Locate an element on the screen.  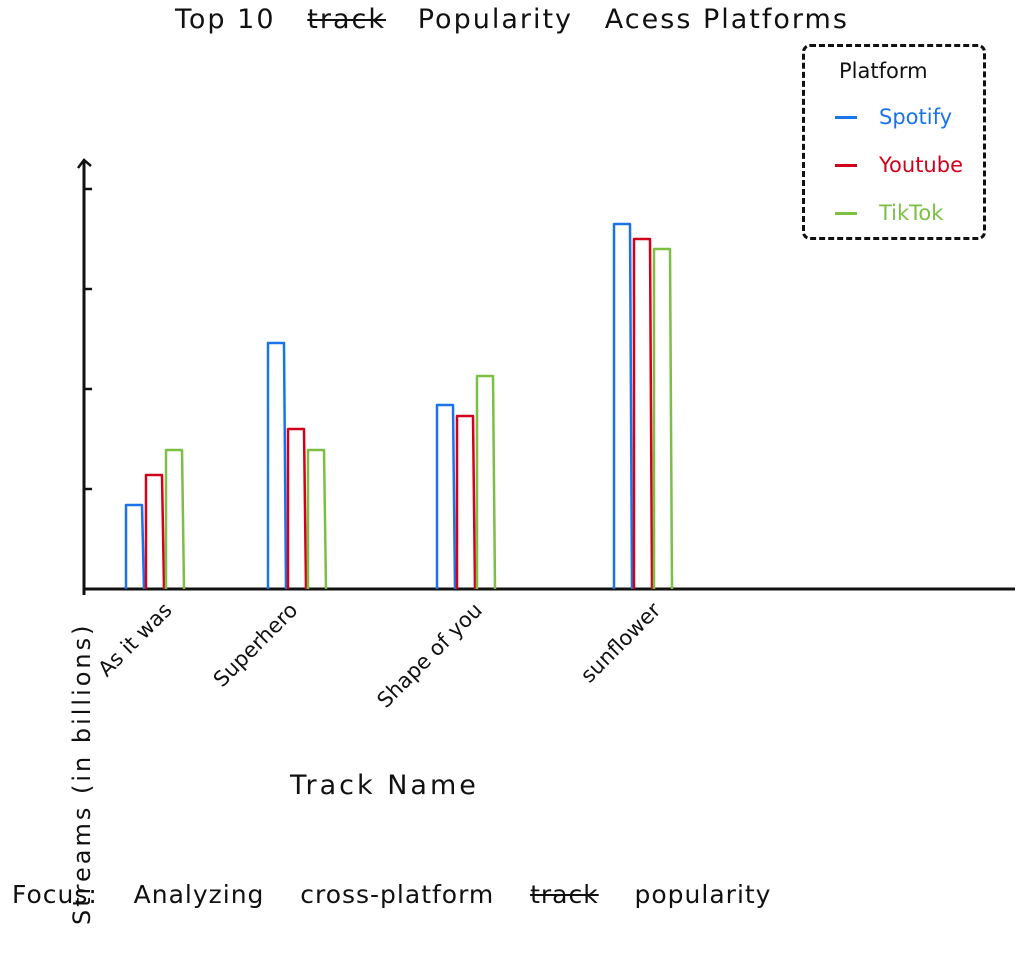
legend-title: Platform is located at coordinates (883, 71).